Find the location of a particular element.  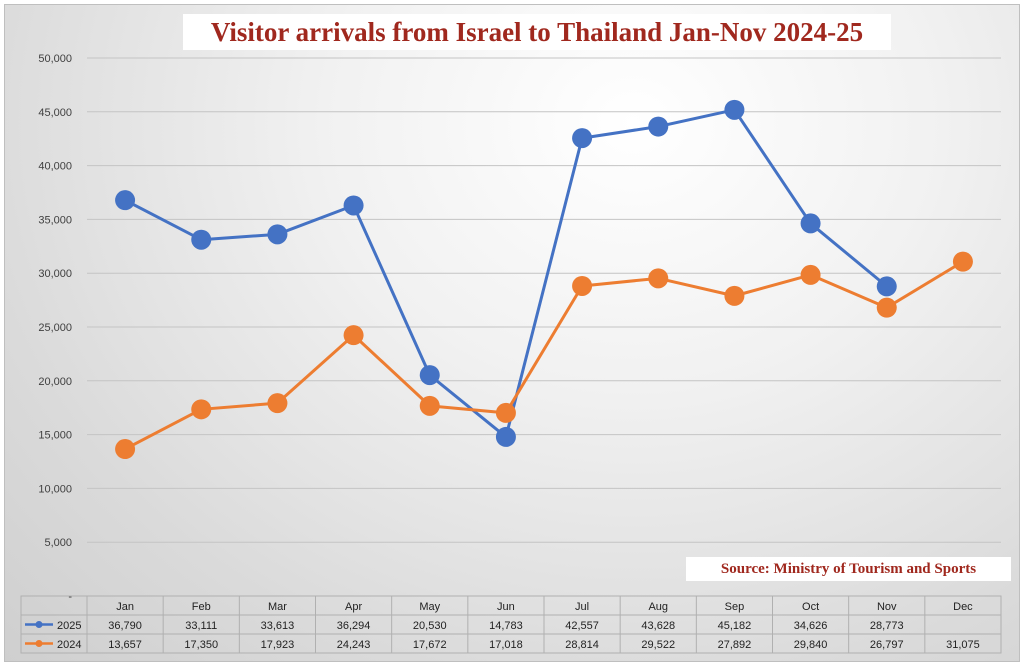

x-category-label: Aug is located at coordinates (658, 607).